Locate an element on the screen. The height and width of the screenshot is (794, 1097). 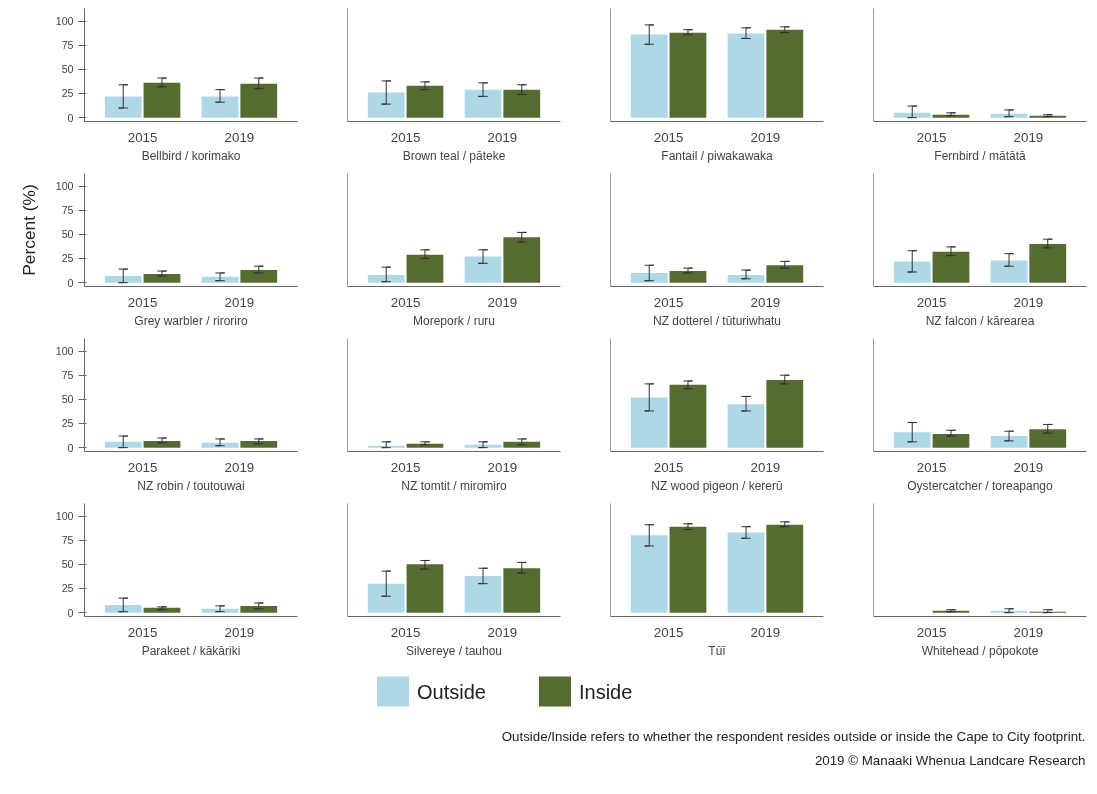
x-axis-title: Grey warbler / riroriro is located at coordinates (191, 320).